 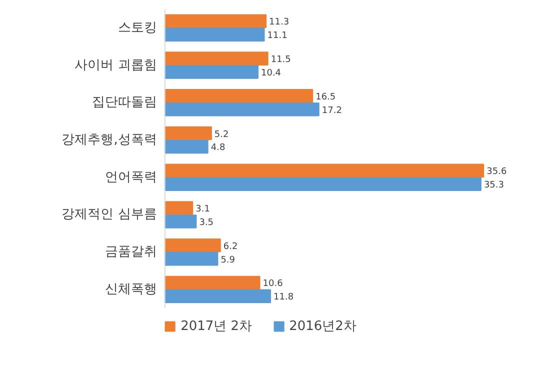 I want to click on data-label: 17.2, so click(x=332, y=111).